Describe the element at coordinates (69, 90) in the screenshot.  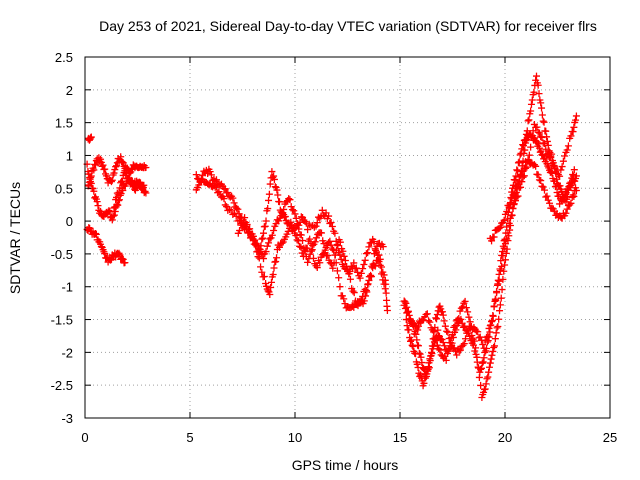
I see `y-tick-label: 2` at that location.